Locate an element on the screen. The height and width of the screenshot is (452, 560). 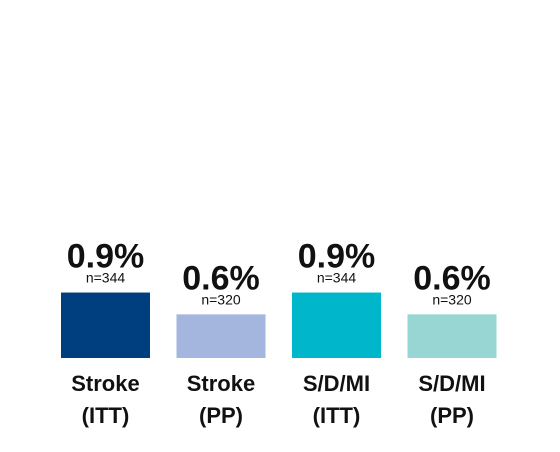
n-labels-group: n=344 n=320 n=344 n=320 is located at coordinates (279, 289).